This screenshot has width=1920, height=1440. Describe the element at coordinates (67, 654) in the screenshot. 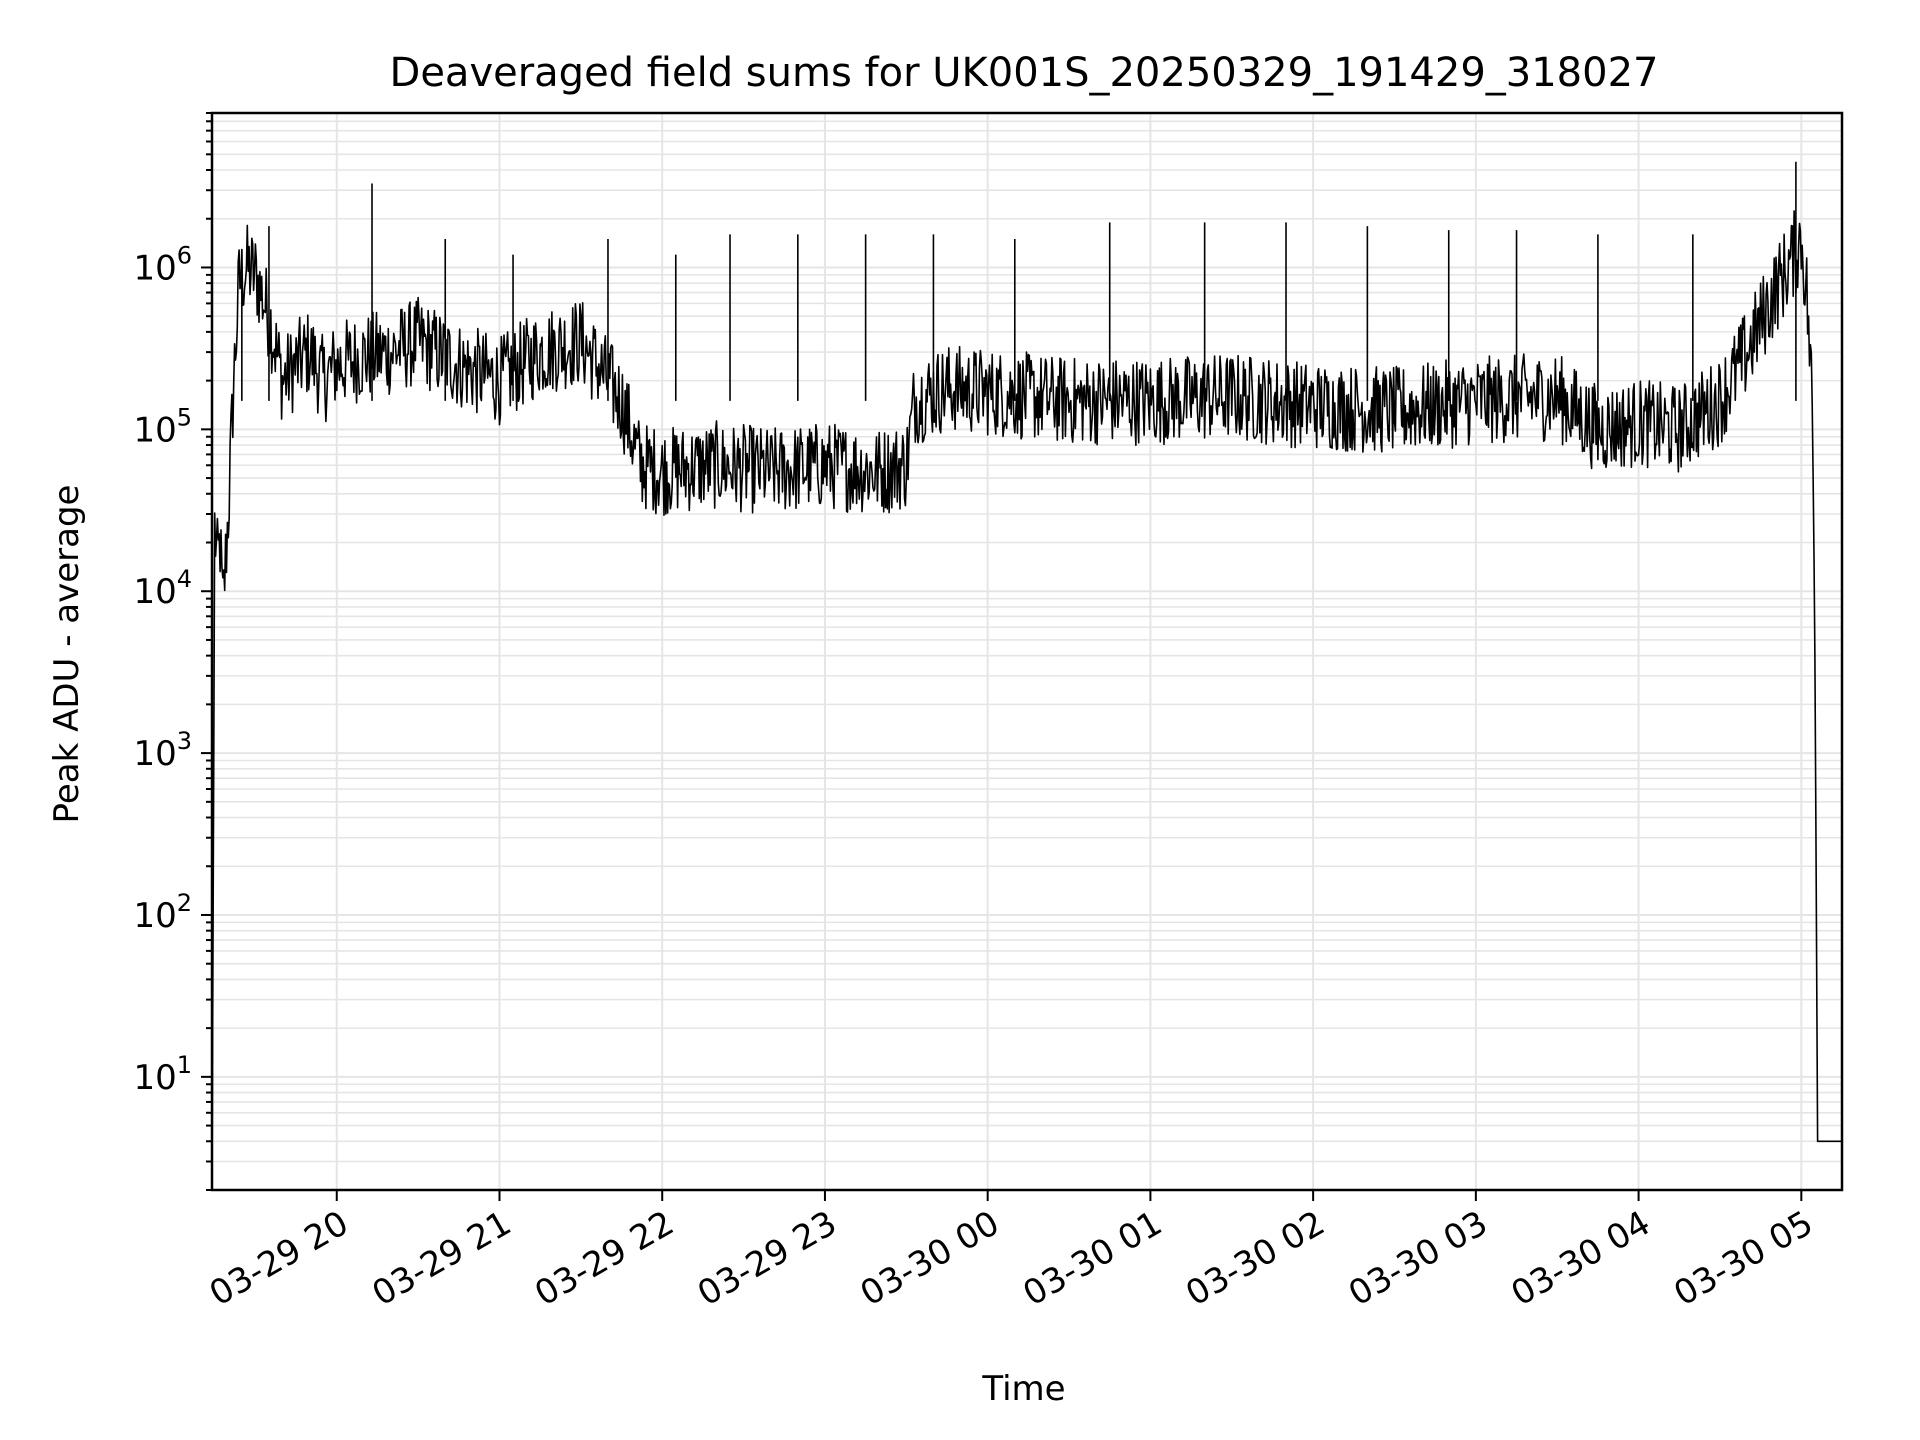

I see `y-axis-label: Peak ADU - average` at that location.